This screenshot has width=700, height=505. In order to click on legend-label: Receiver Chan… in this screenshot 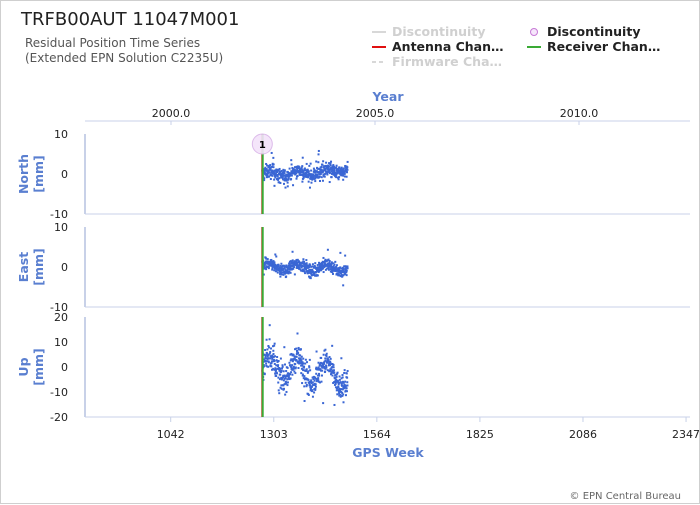, I will do `click(603, 46)`.